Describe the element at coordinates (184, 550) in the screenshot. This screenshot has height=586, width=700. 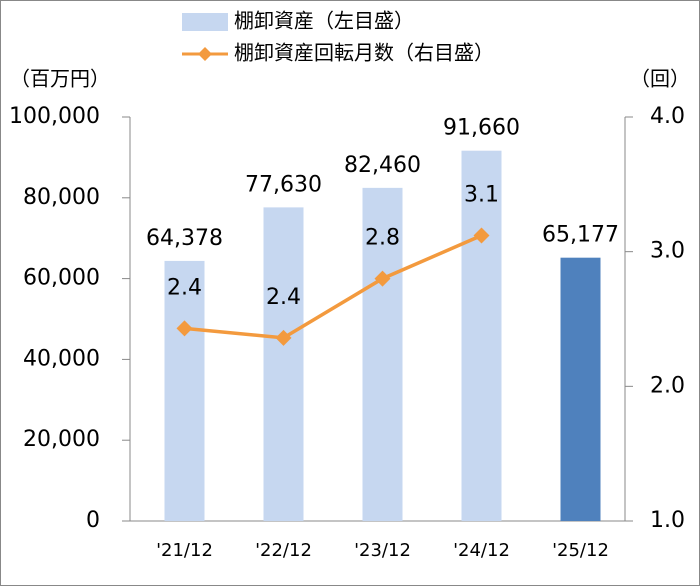
I see `x-tick-label: '21/12` at that location.